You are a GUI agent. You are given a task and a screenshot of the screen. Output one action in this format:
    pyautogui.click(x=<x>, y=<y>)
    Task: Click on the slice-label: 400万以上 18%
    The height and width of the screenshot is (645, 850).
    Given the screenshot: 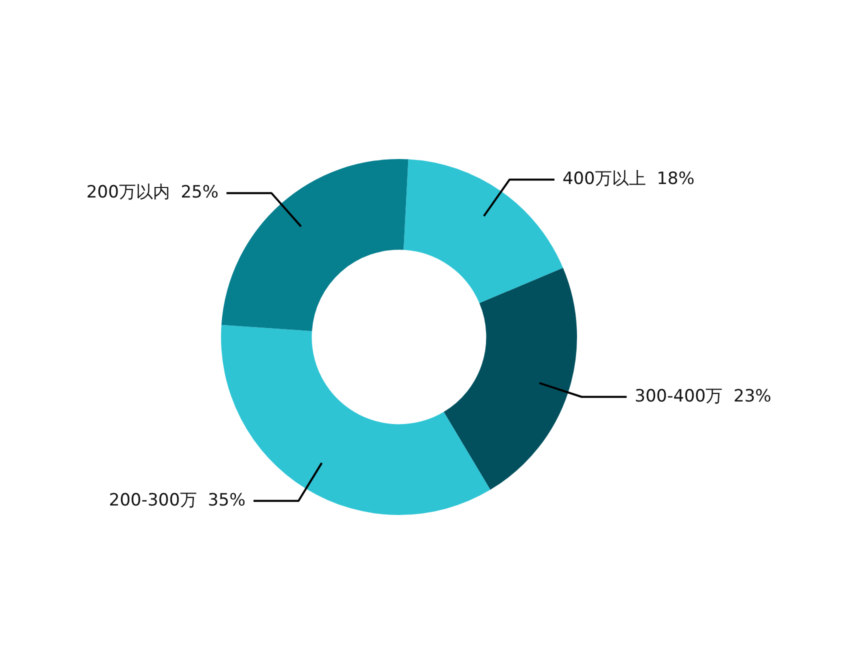 What is the action you would take?
    pyautogui.click(x=628, y=179)
    